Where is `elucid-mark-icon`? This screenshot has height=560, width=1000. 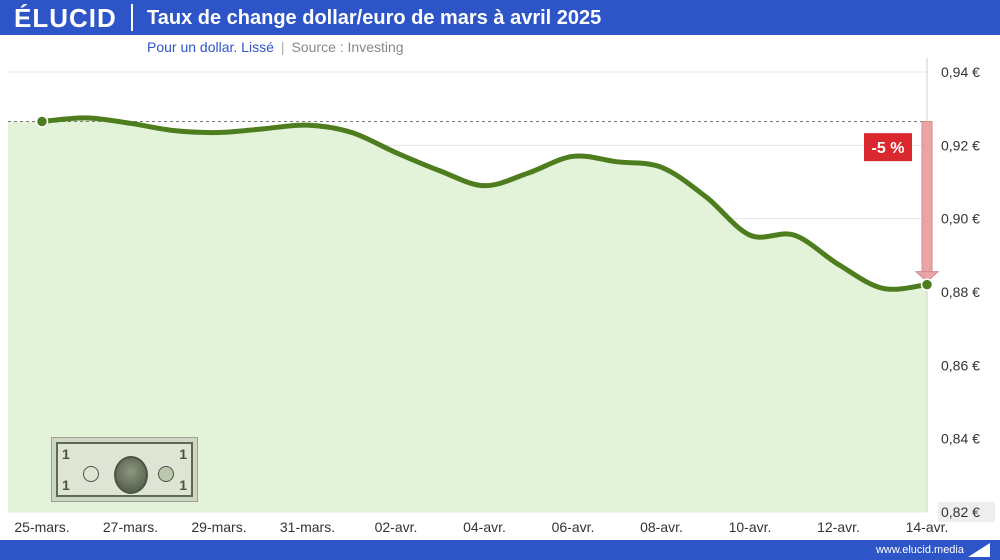
elucid-mark-icon is located at coordinates (979, 550).